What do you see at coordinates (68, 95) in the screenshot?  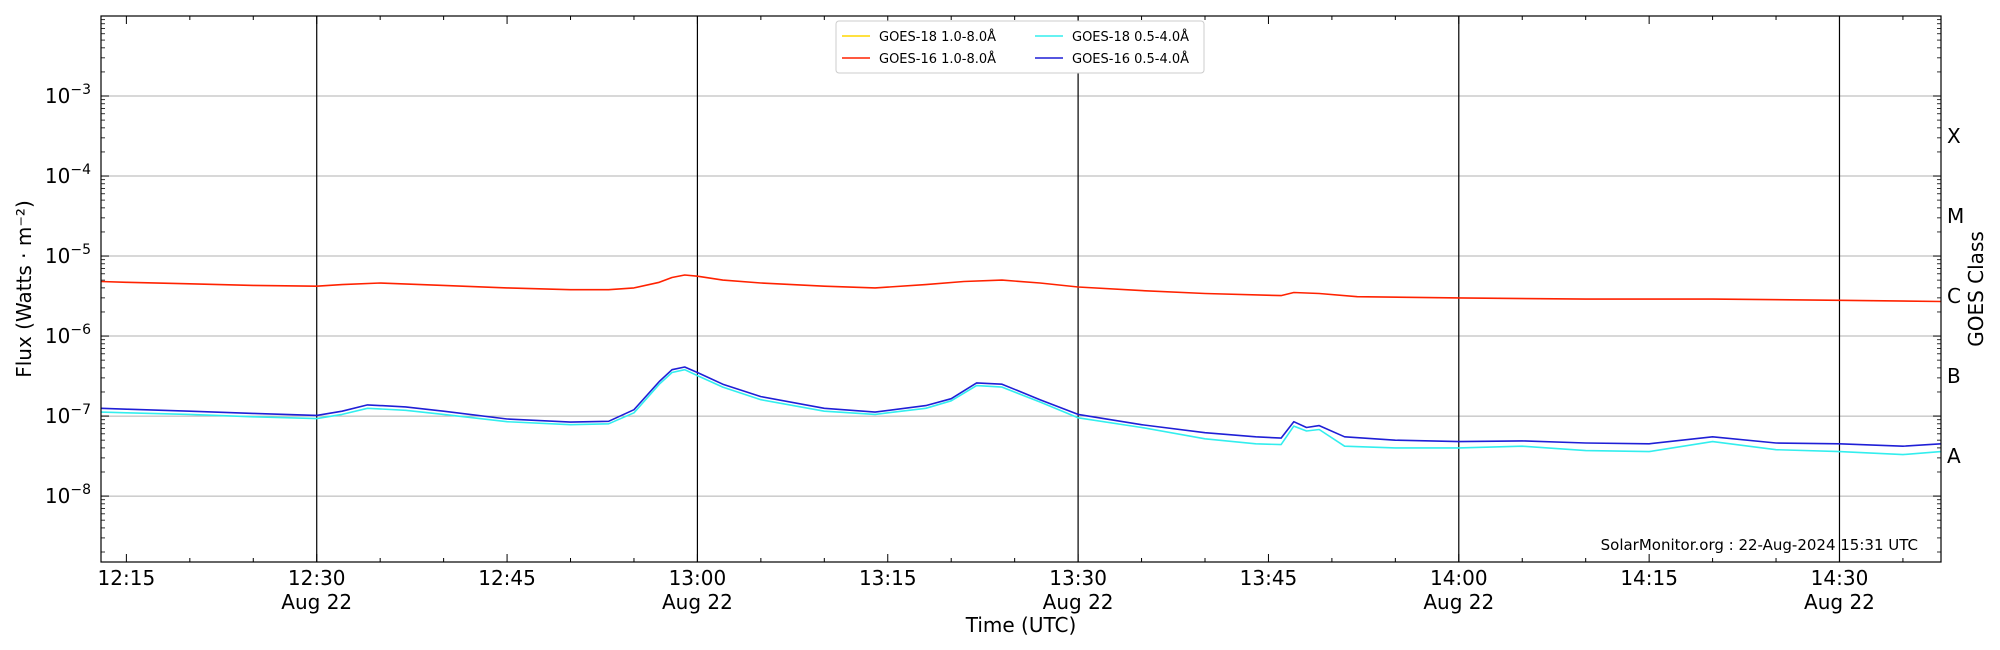 I see `y-tick-label: 10⁻³` at bounding box center [68, 95].